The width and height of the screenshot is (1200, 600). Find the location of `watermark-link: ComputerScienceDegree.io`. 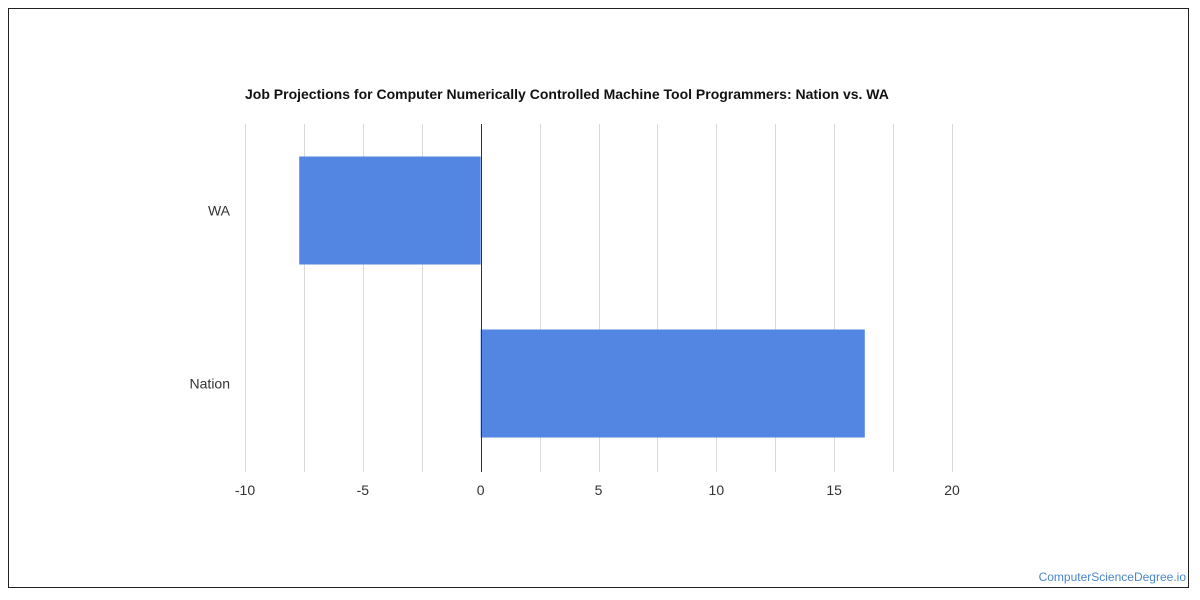

watermark-link: ComputerScienceDegree.io is located at coordinates (1112, 577).